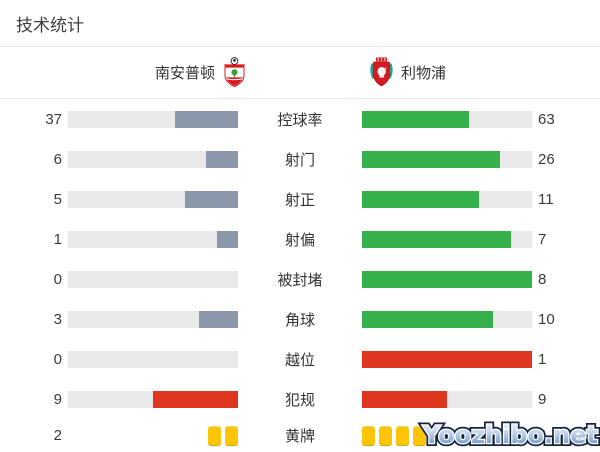  I want to click on stat-label: 射正, so click(299, 200).